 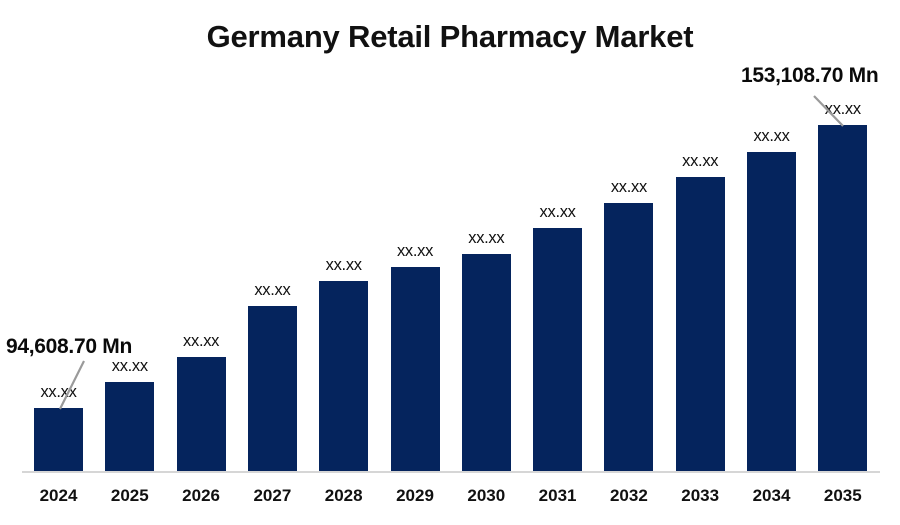 What do you see at coordinates (201, 341) in the screenshot?
I see `bar-value-label-2026: xx.xx` at bounding box center [201, 341].